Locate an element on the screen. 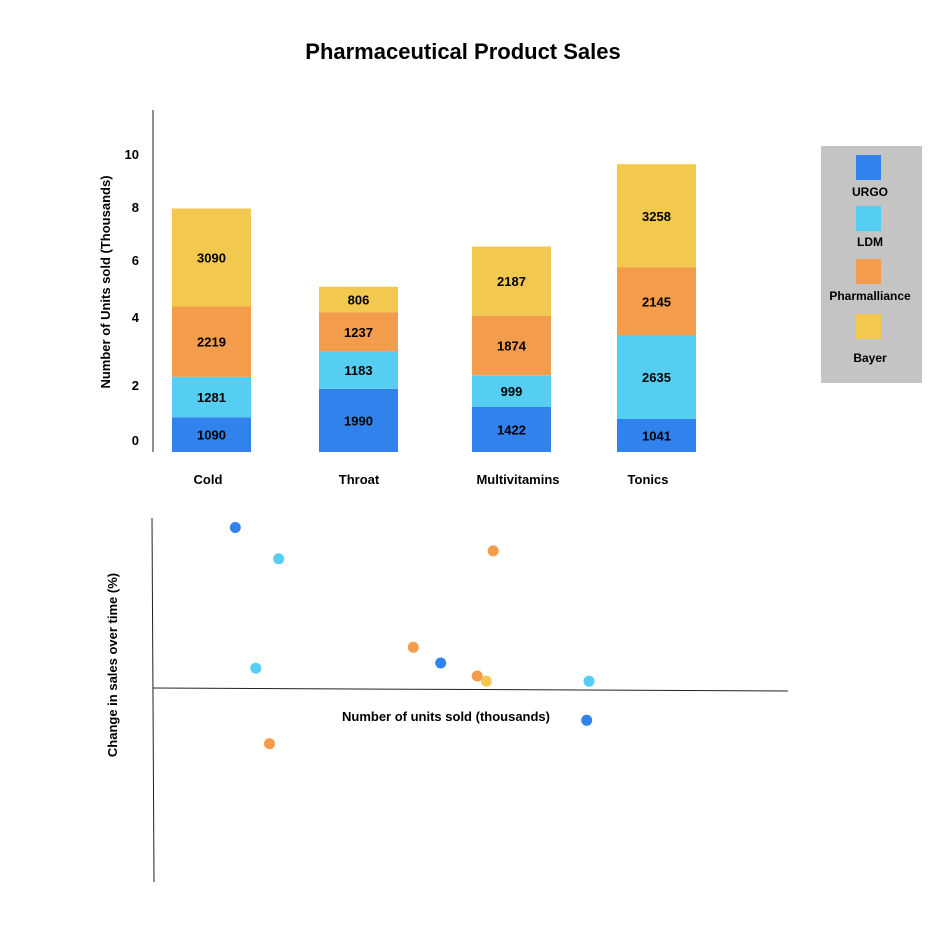 This screenshot has width=930, height=928. bar-value-label: 1090 is located at coordinates (211, 435).